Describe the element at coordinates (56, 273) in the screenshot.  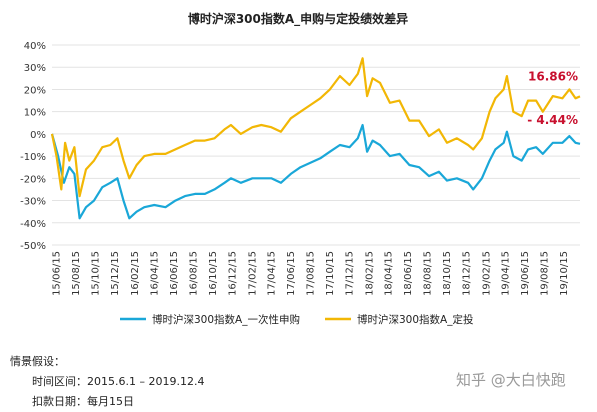
I see `x-tick-label: 15/06/15` at that location.